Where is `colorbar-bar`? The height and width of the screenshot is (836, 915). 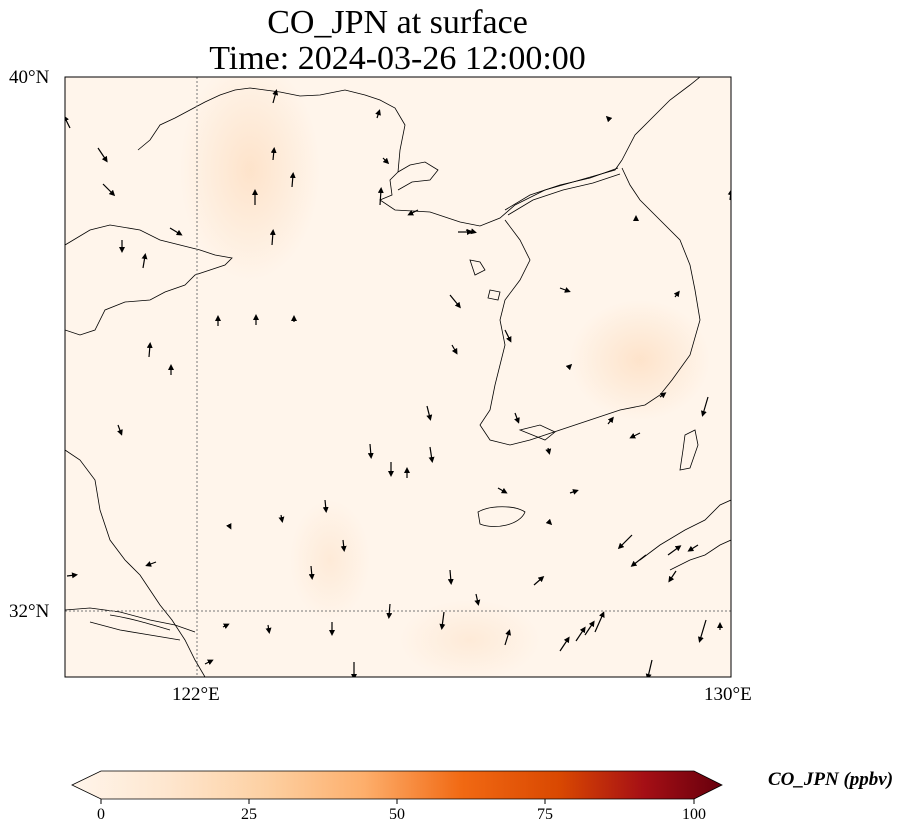
colorbar-bar is located at coordinates (397, 785).